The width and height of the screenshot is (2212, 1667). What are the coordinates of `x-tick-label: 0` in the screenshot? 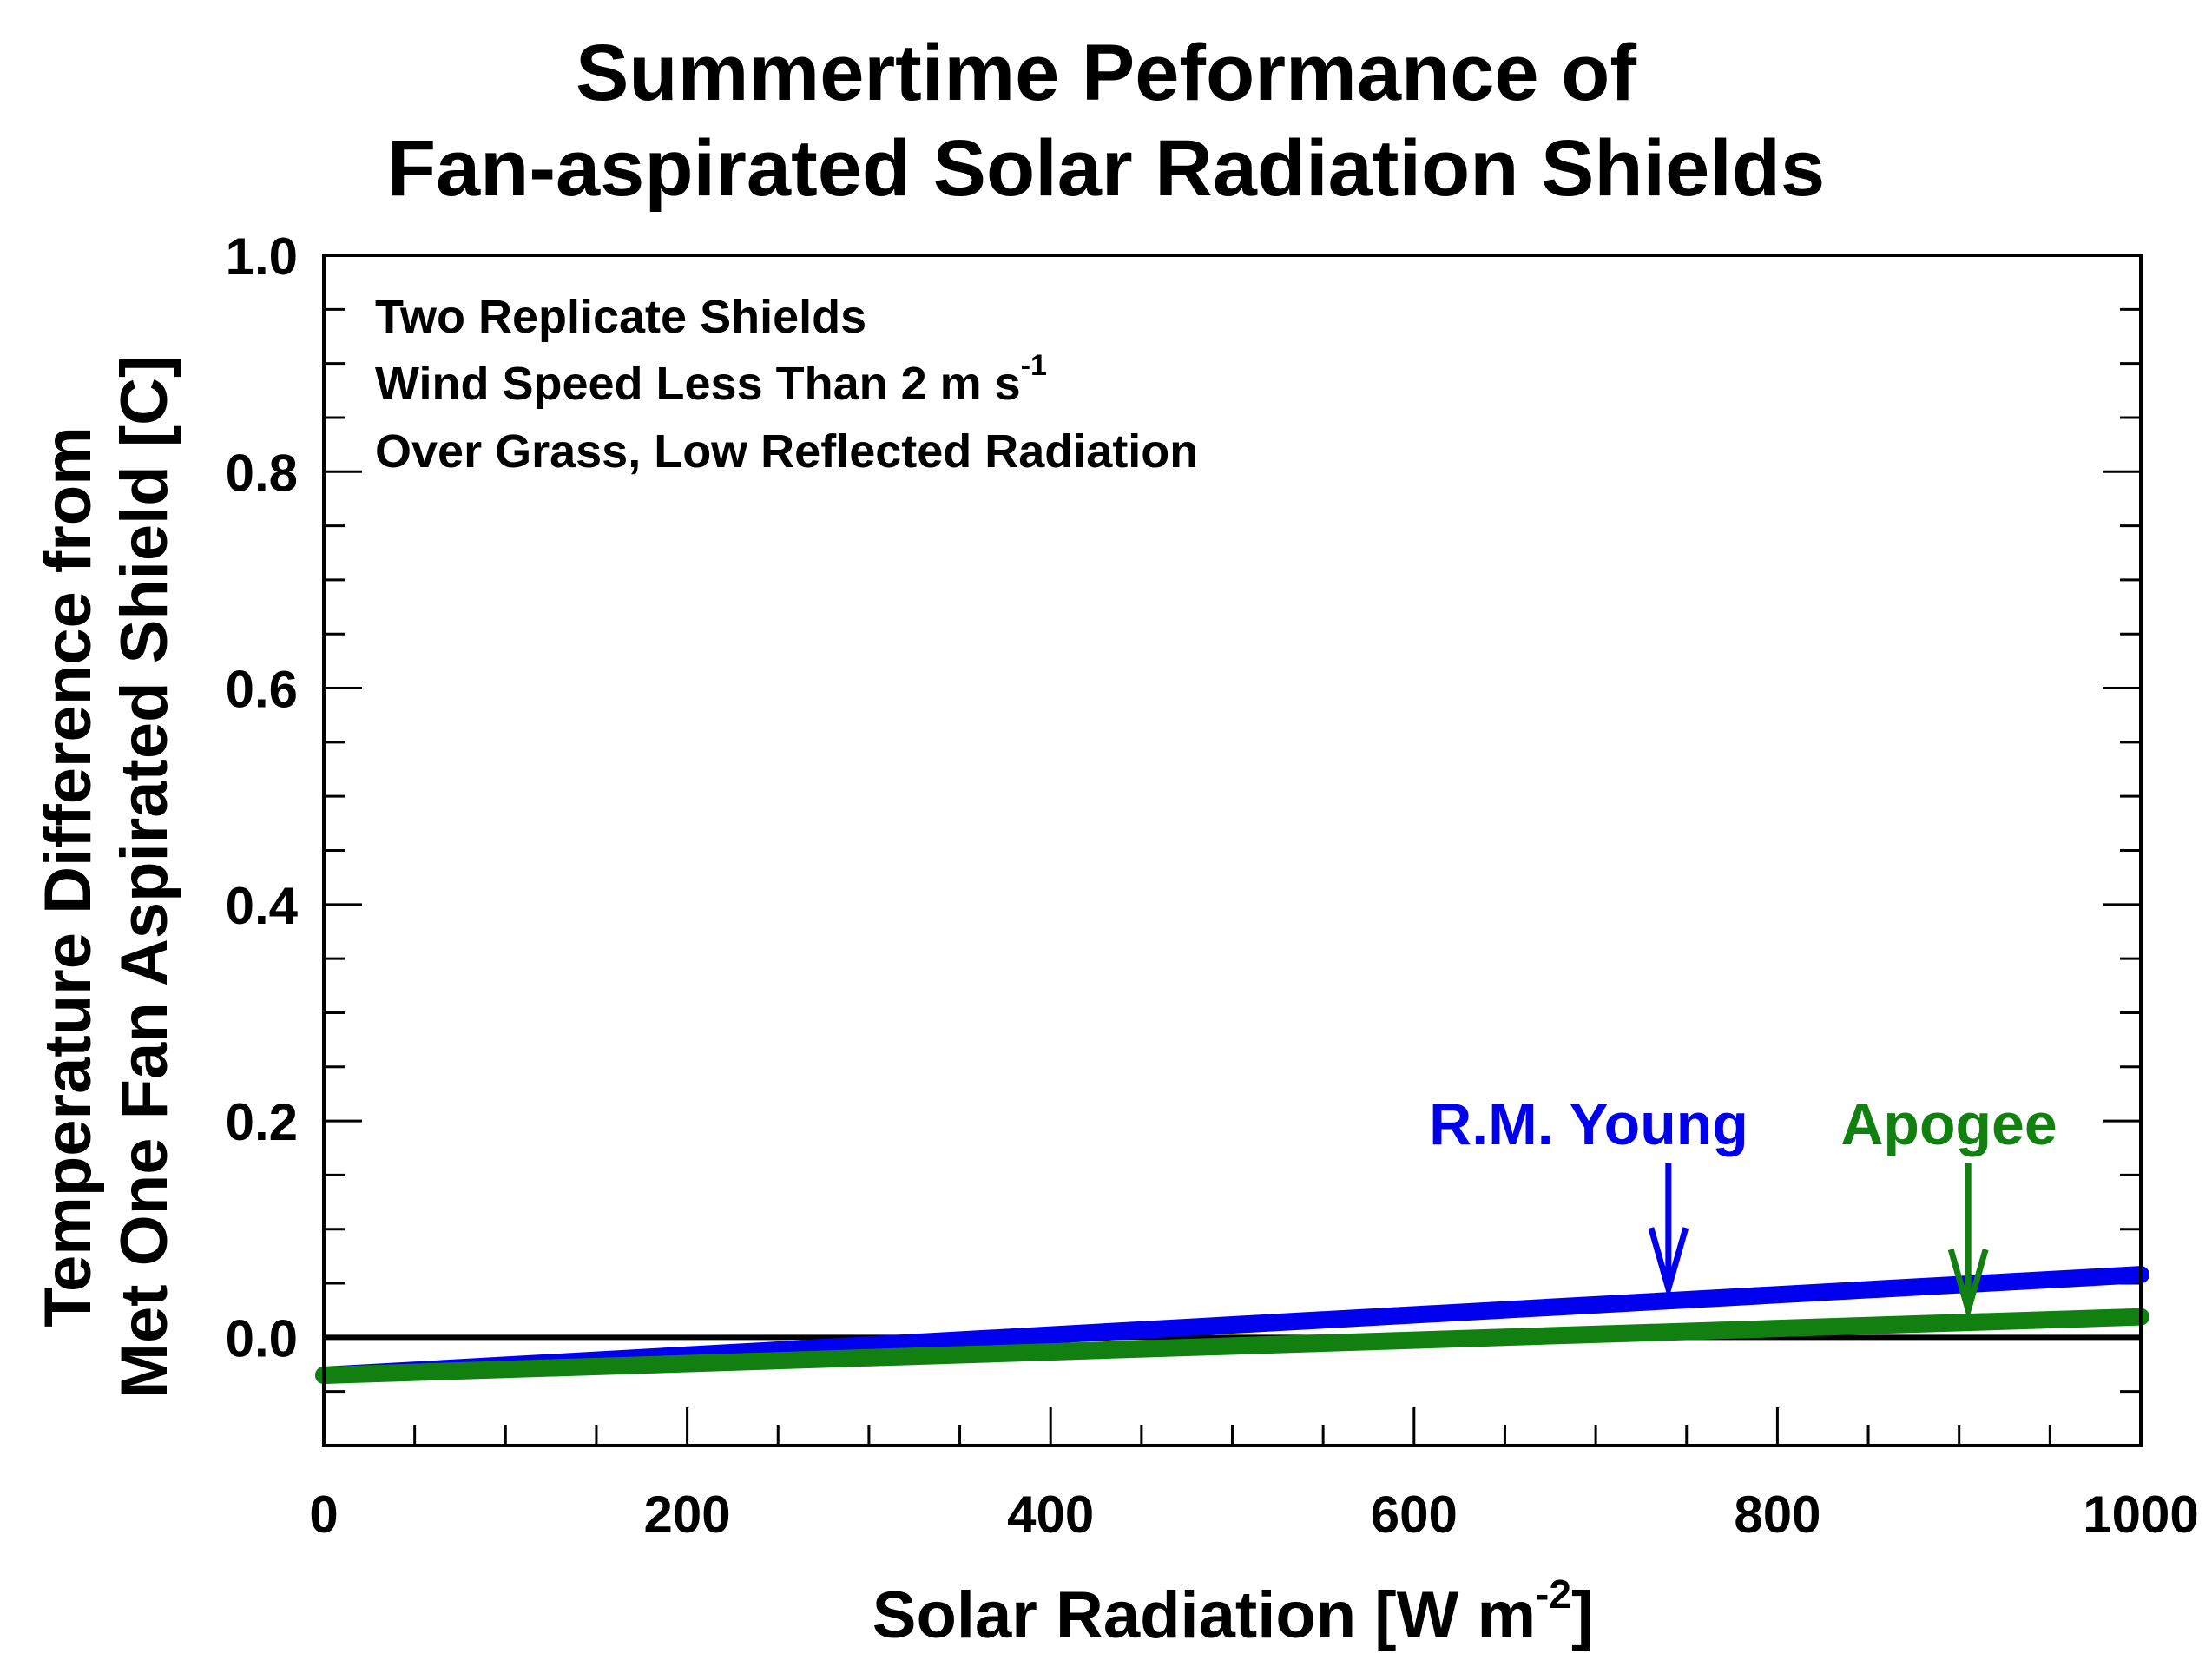 It's located at (323, 1515).